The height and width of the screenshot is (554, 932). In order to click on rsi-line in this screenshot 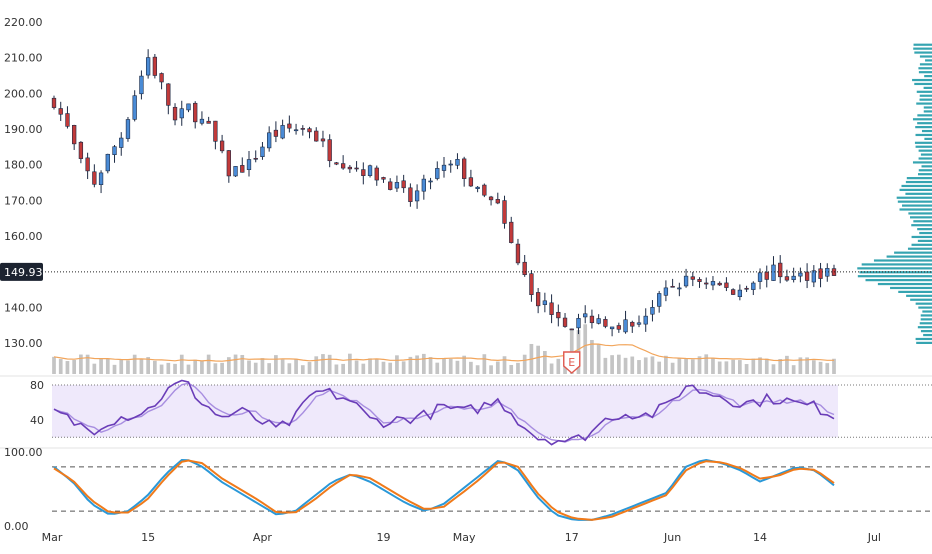, I will do `click(444, 412)`.